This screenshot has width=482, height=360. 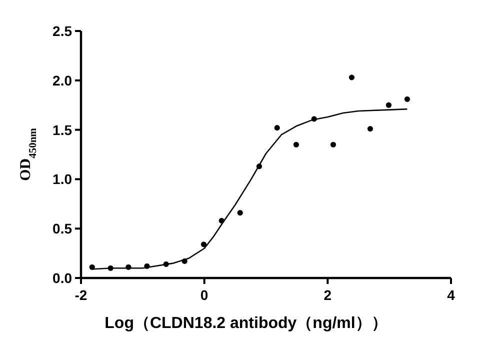 I want to click on x-tick-label: 2, so click(x=328, y=295).